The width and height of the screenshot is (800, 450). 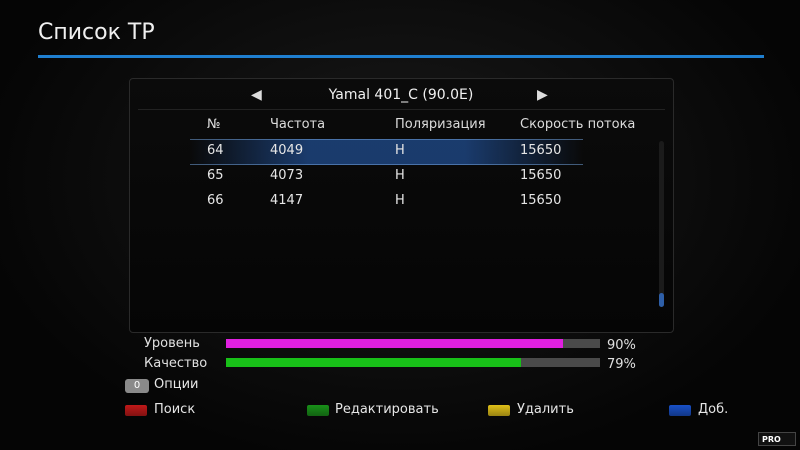 I want to click on satellite-selector: ◀ Yamal 401_C (90.0E) ▶, so click(x=401, y=97).